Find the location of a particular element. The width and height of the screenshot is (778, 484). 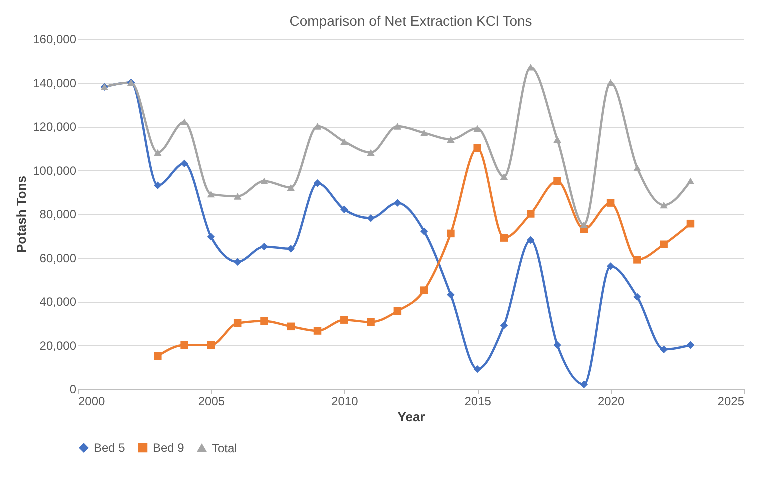

x-tick-label: 2015 is located at coordinates (478, 401).